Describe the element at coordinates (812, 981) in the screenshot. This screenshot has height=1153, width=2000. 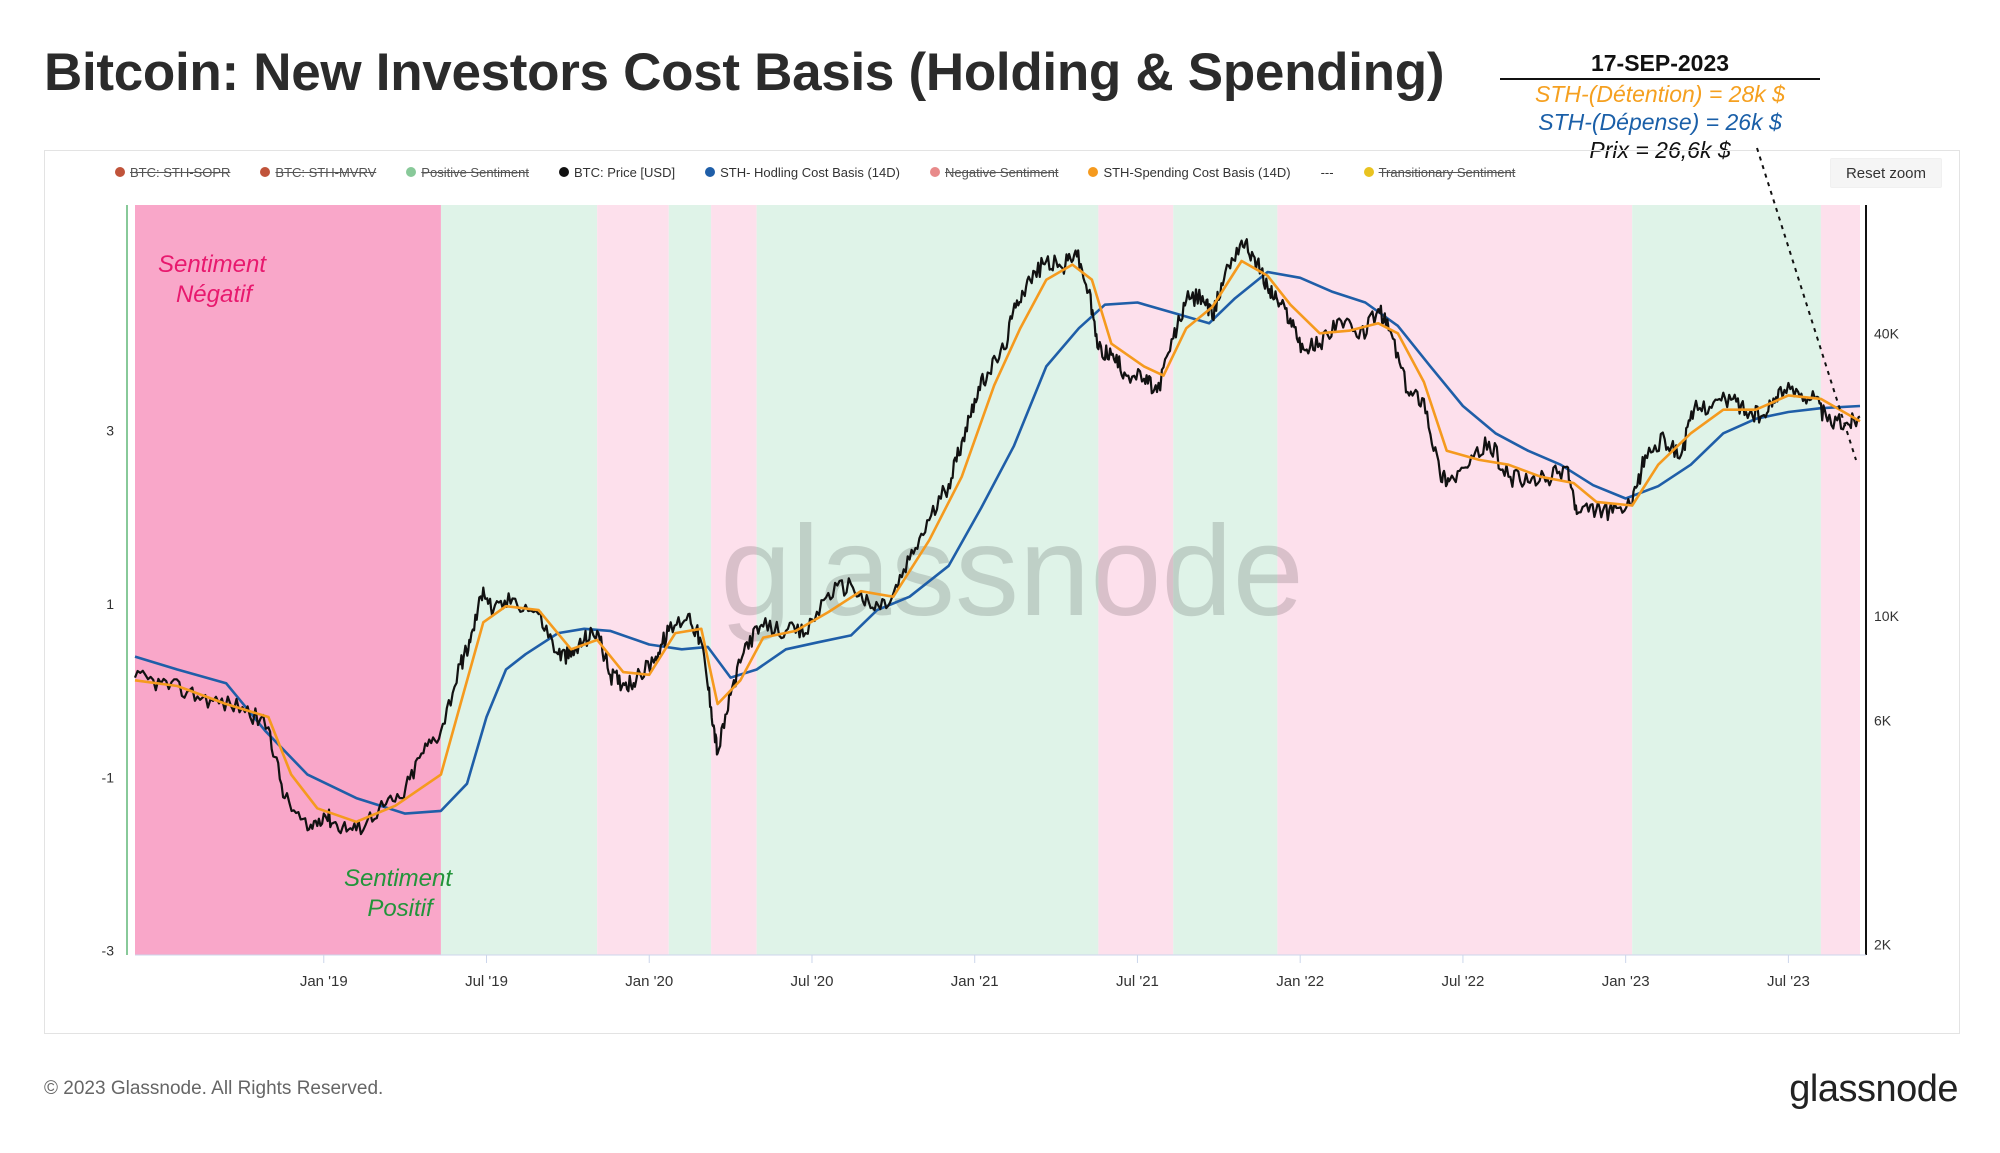
I see `x-tick-label: Jul '20` at that location.